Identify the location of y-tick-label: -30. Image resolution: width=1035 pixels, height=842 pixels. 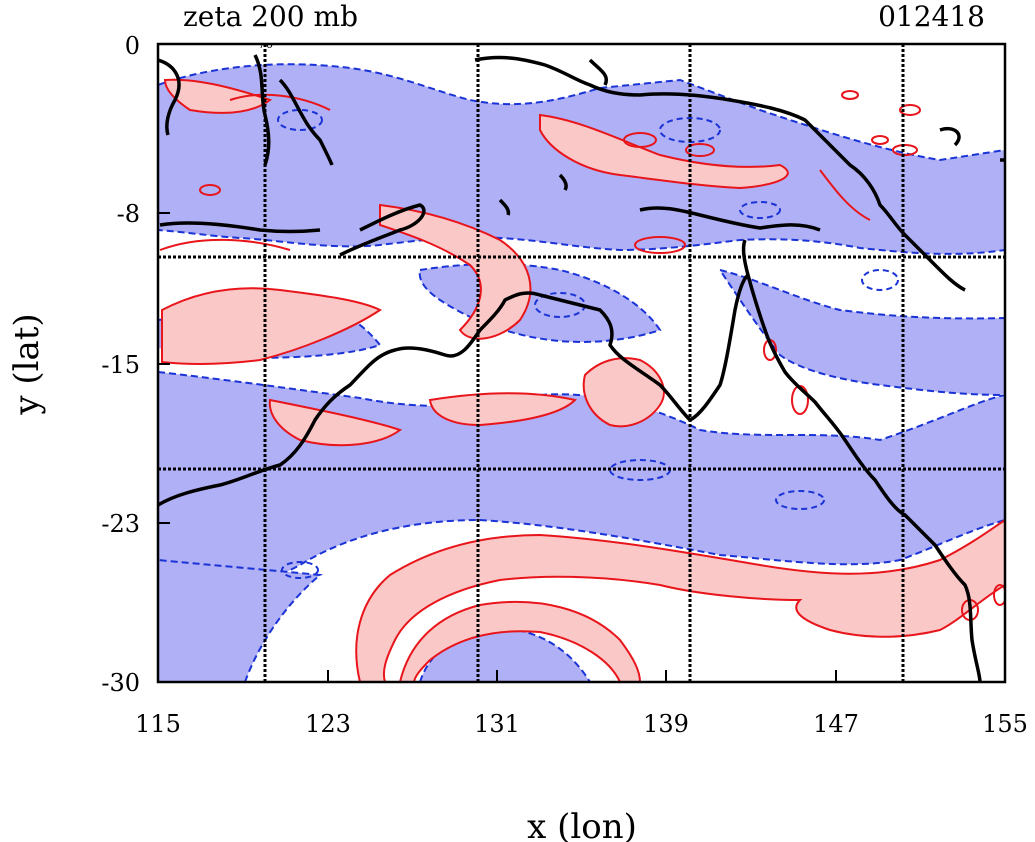
(120, 683).